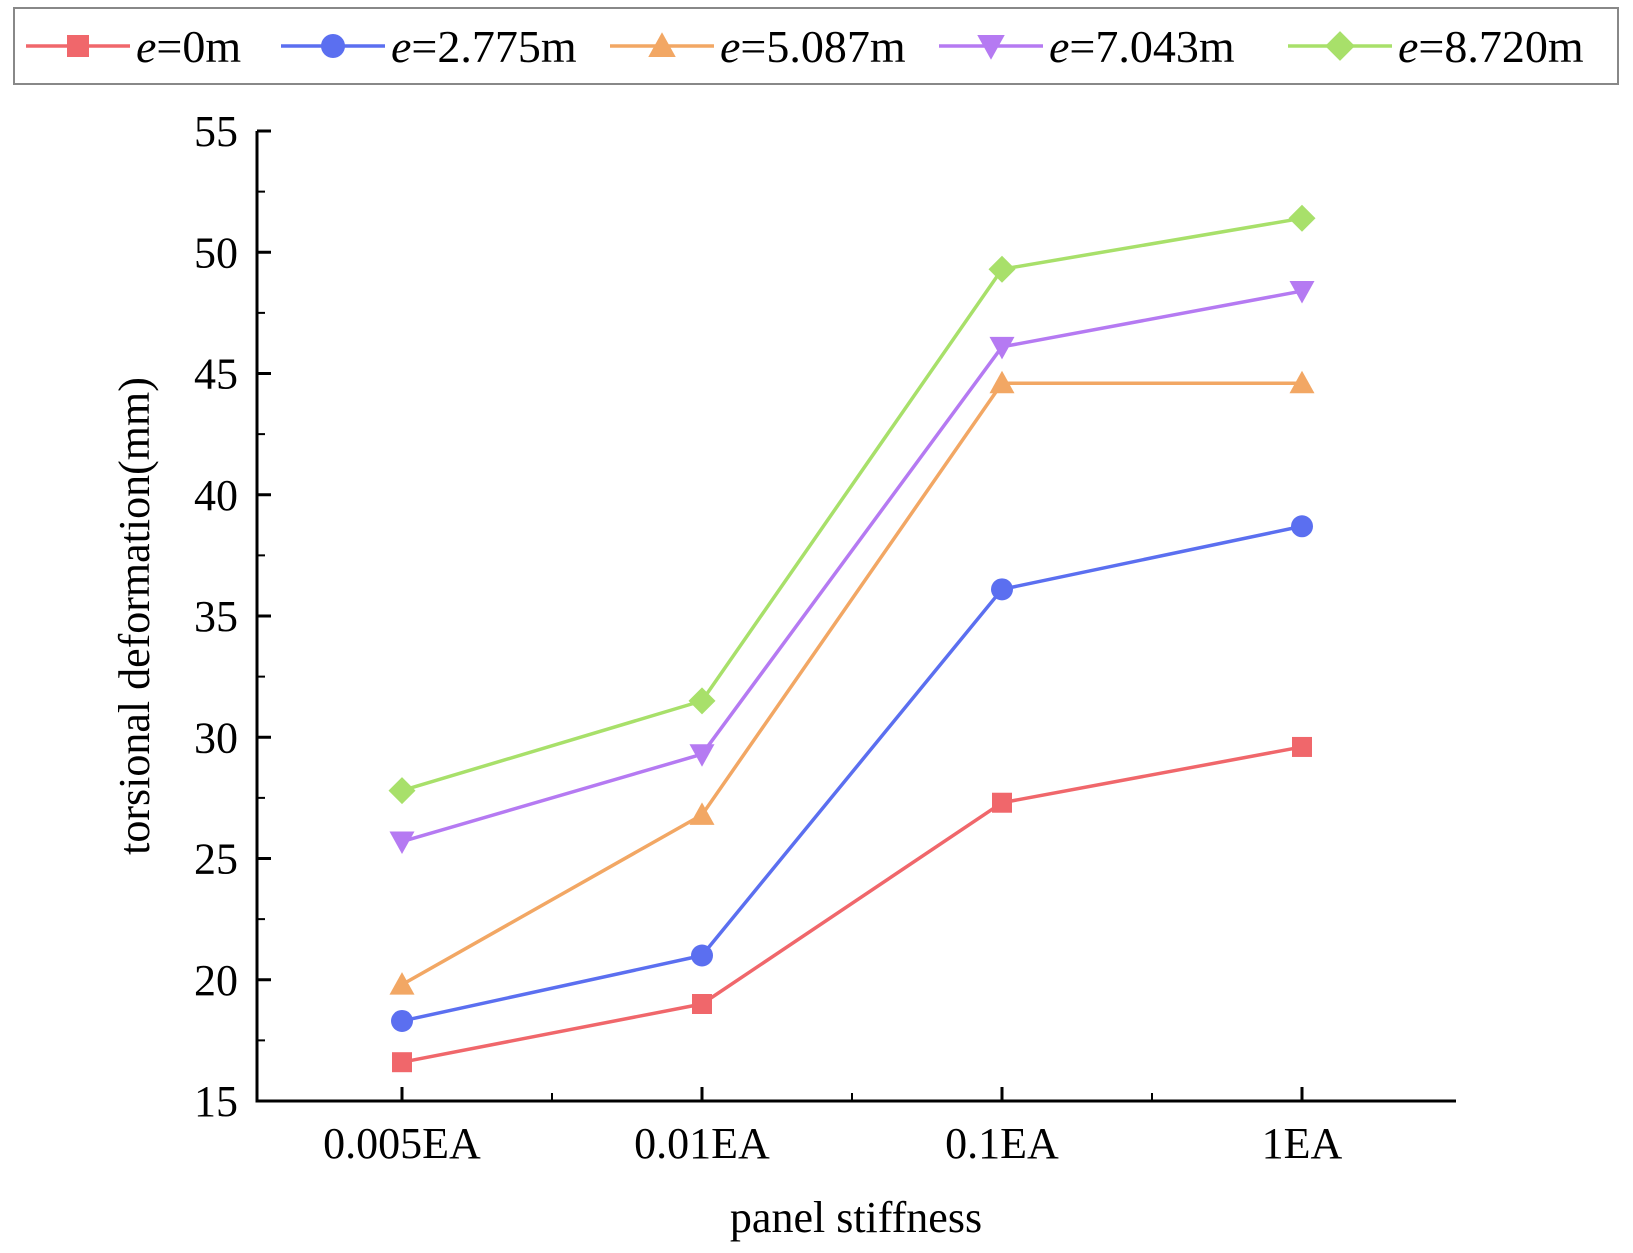  I want to click on legend-label-value: =5.087m, so click(822, 46).